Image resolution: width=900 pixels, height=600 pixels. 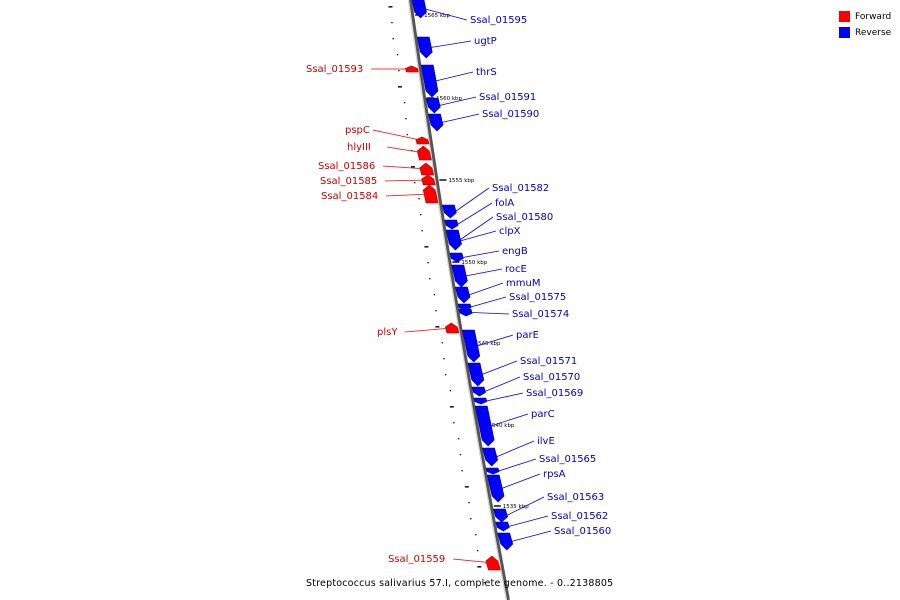 I want to click on reverse-swatch, so click(x=844, y=32).